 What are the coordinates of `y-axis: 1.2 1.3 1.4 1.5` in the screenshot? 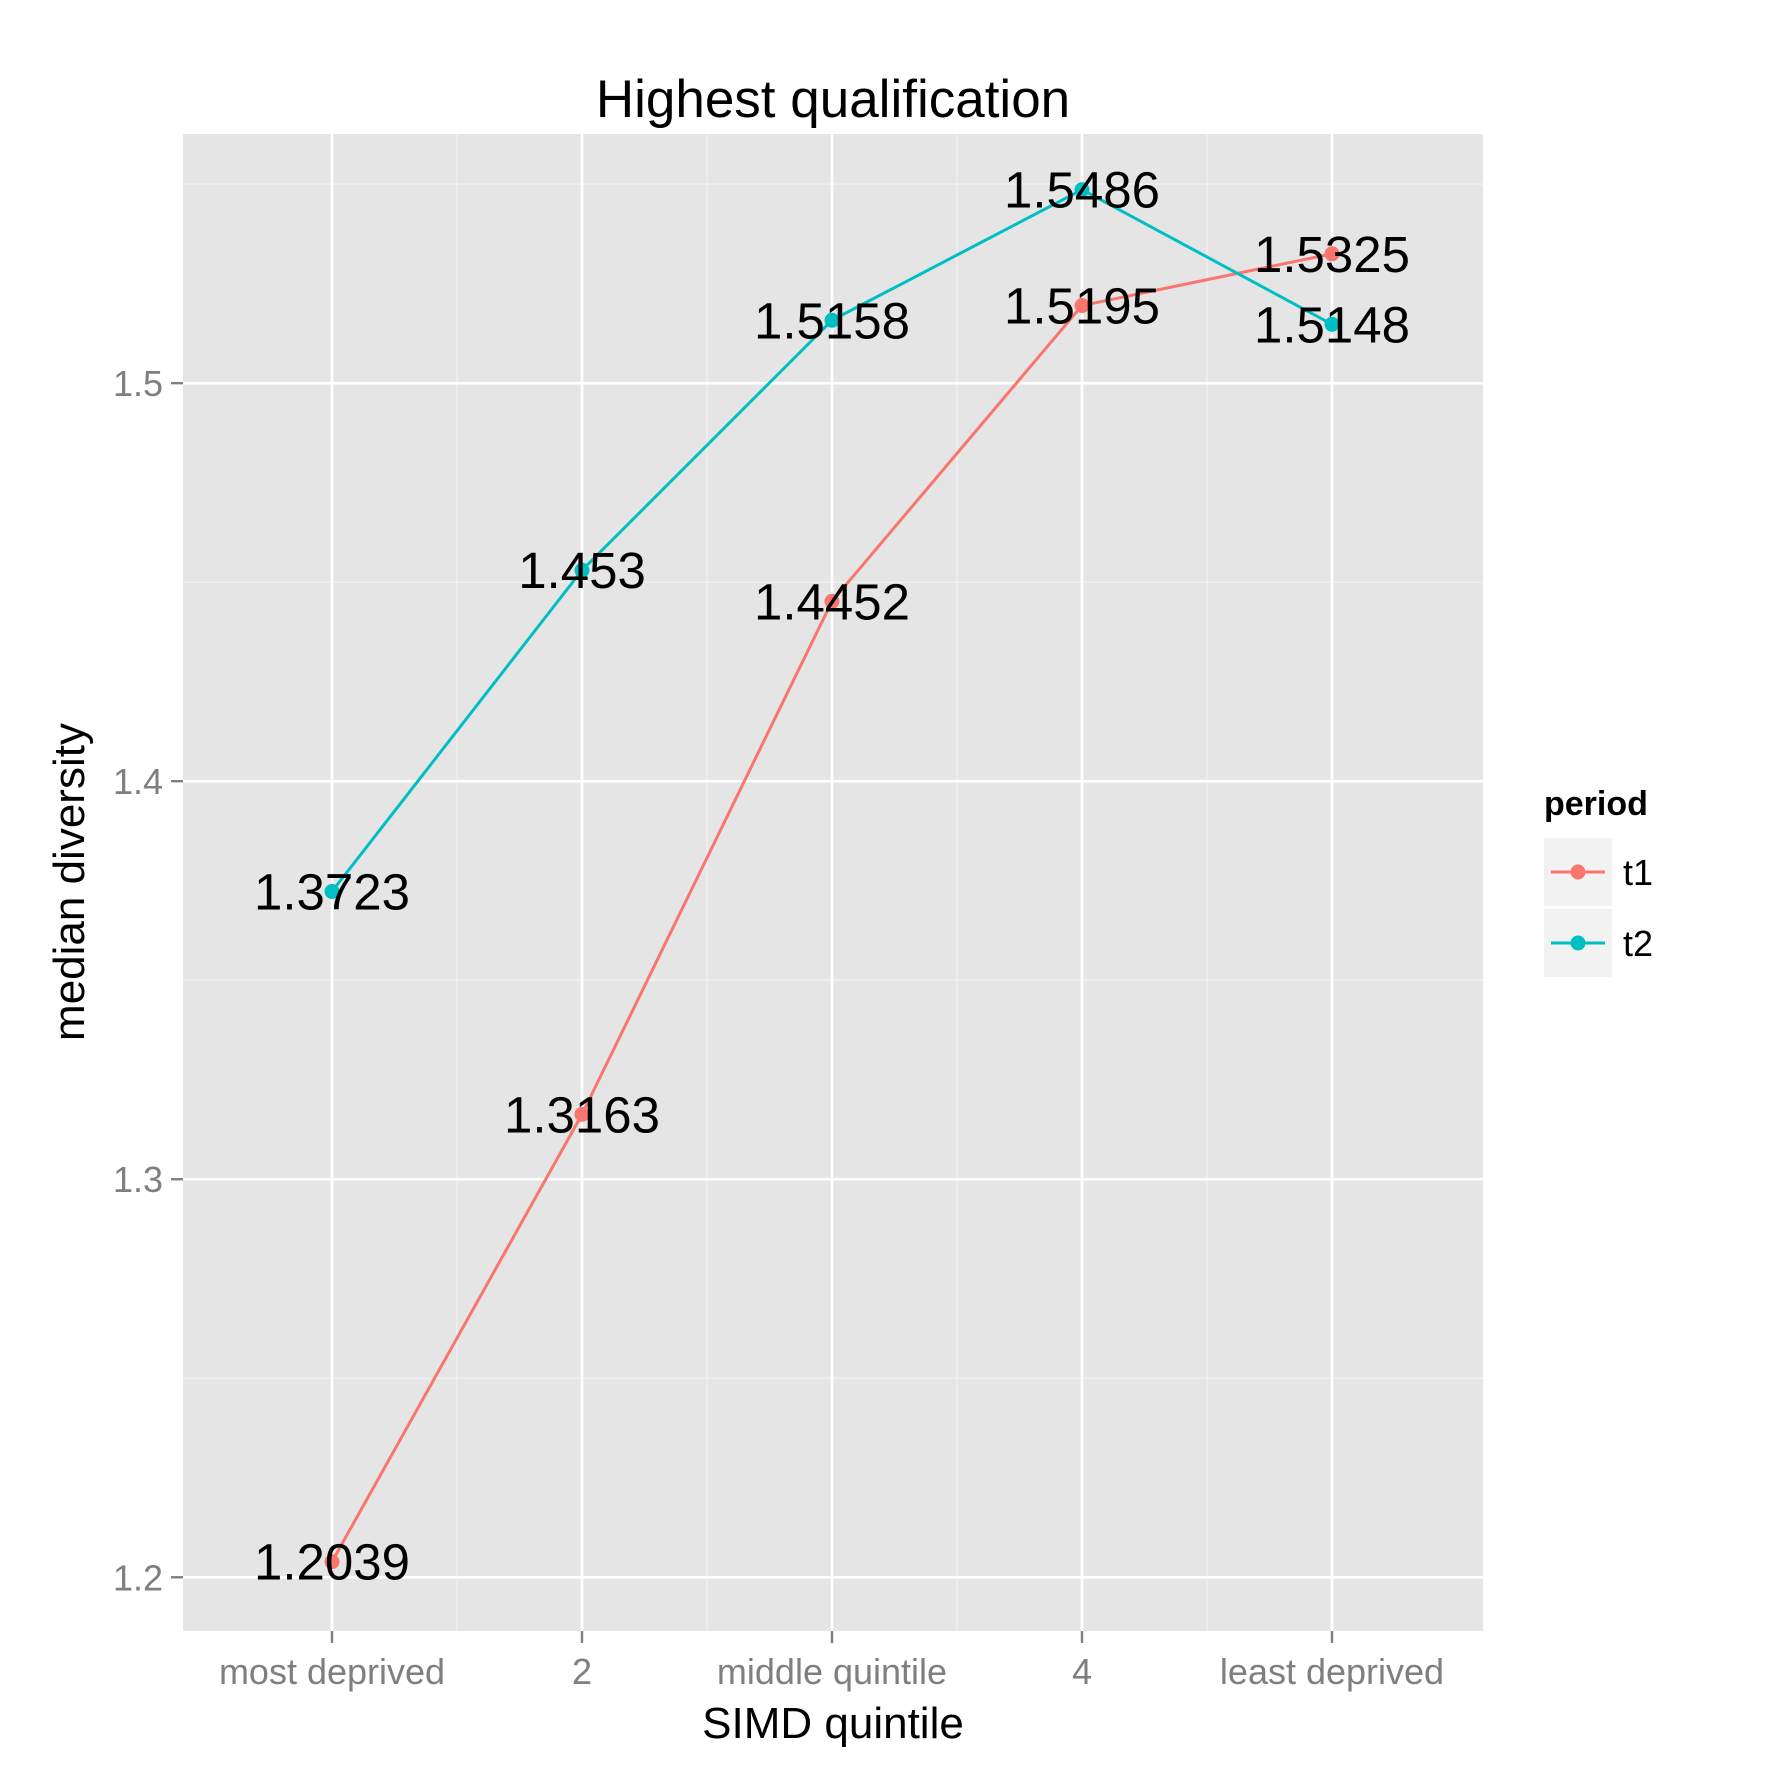 It's located at (148, 980).